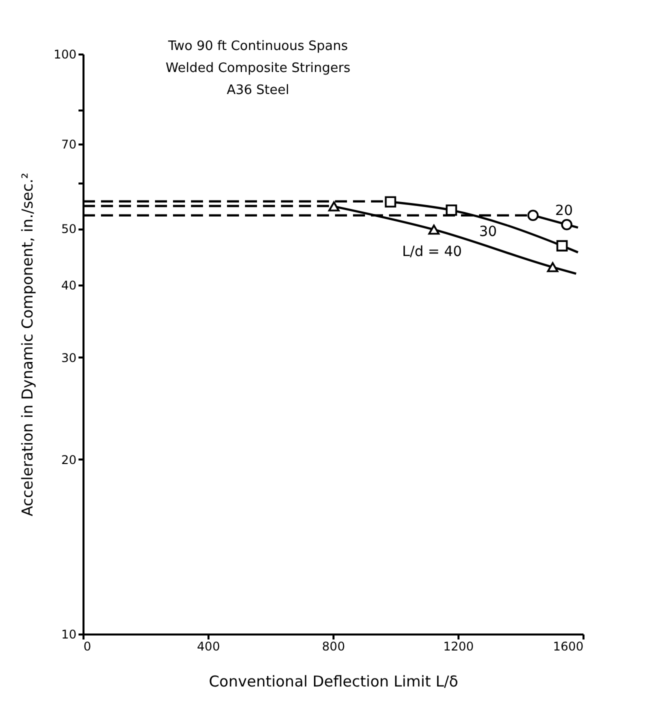  Describe the element at coordinates (68, 285) in the screenshot. I see `y-tick-label: 40` at that location.